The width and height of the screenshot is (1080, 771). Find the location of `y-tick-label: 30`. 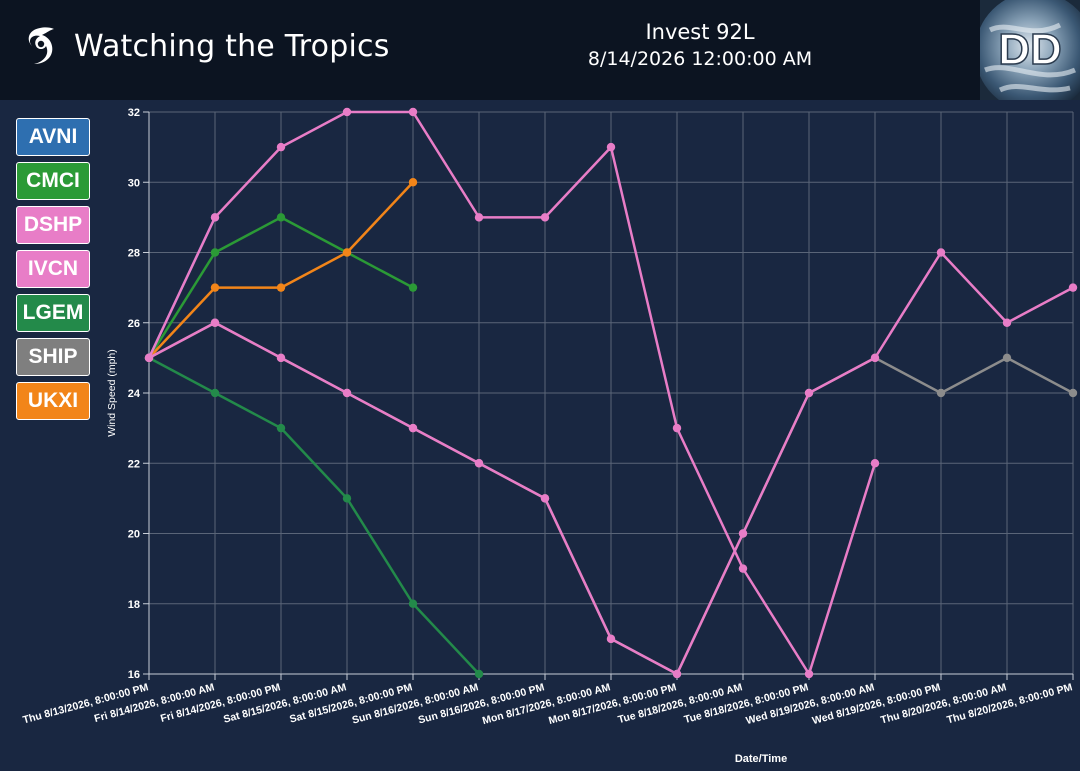

y-tick-label: 30 is located at coordinates (134, 183).